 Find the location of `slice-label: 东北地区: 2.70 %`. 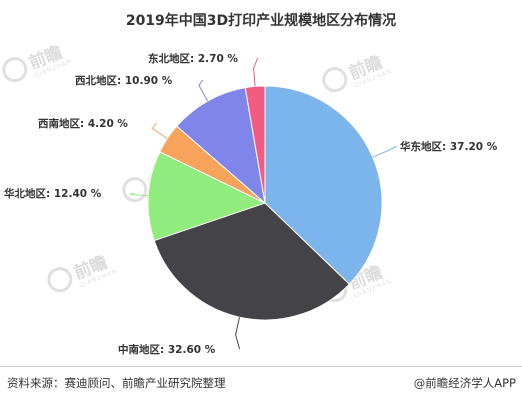

slice-label: 东北地区: 2.70 % is located at coordinates (193, 58).